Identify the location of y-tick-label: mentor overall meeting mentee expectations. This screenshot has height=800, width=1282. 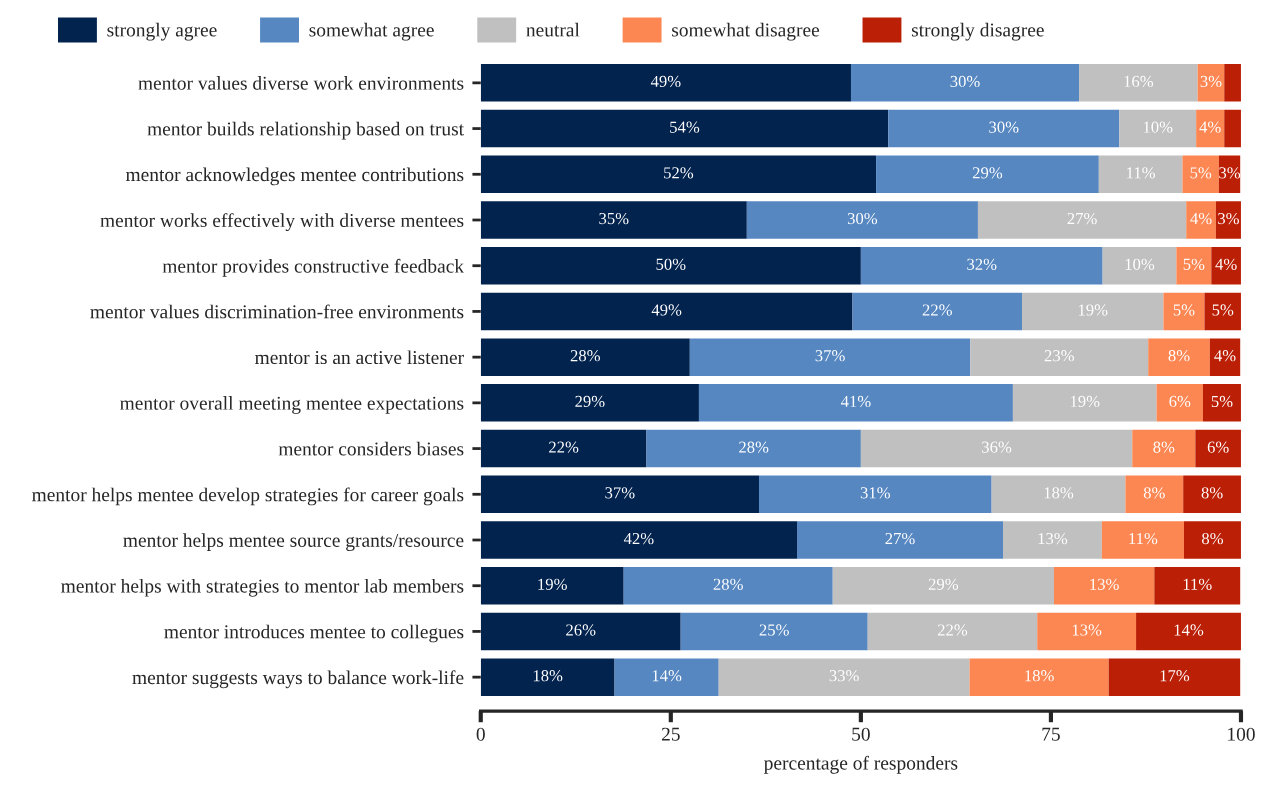
(292, 405).